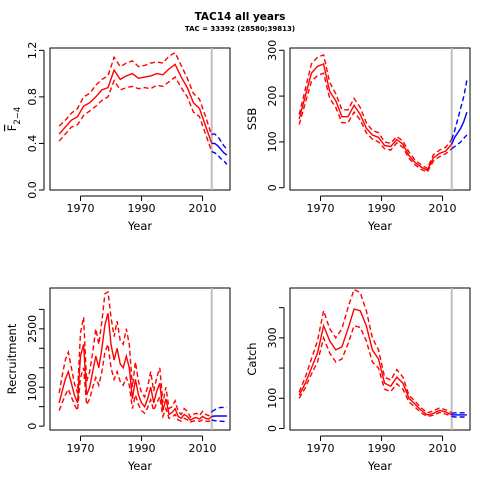 Image resolution: width=480 pixels, height=480 pixels. What do you see at coordinates (240, 17) in the screenshot?
I see `figure-title: TAC14 all years` at bounding box center [240, 17].